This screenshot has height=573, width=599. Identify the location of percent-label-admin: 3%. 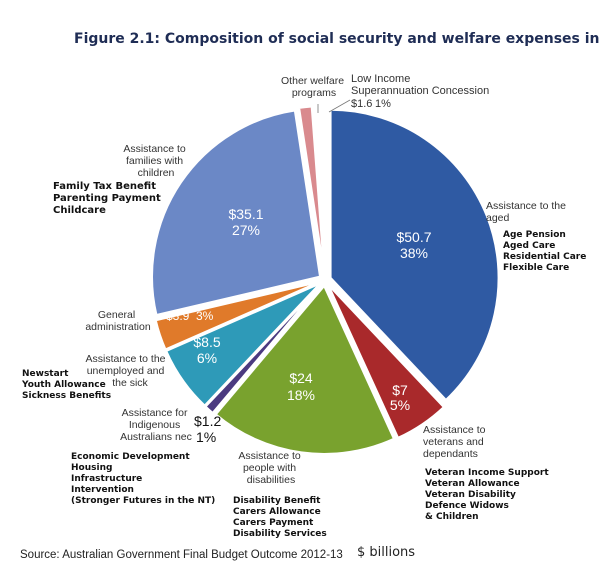
(205, 316).